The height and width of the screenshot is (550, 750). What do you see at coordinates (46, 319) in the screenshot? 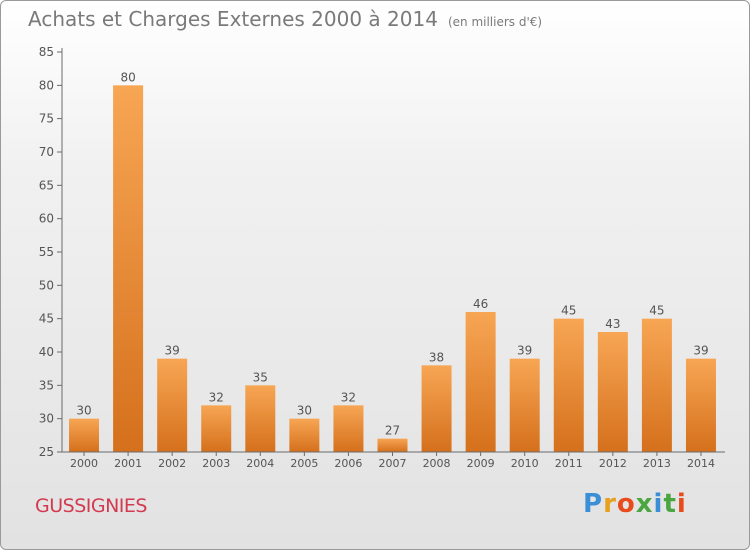
I see `y-tick-label: 45` at bounding box center [46, 319].